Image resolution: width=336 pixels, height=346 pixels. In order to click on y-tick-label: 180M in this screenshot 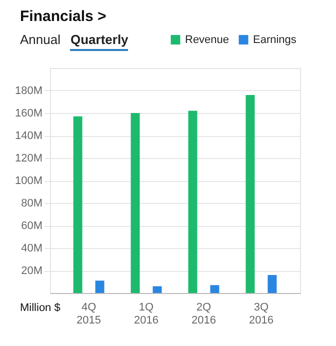, I will do `click(28, 91)`.